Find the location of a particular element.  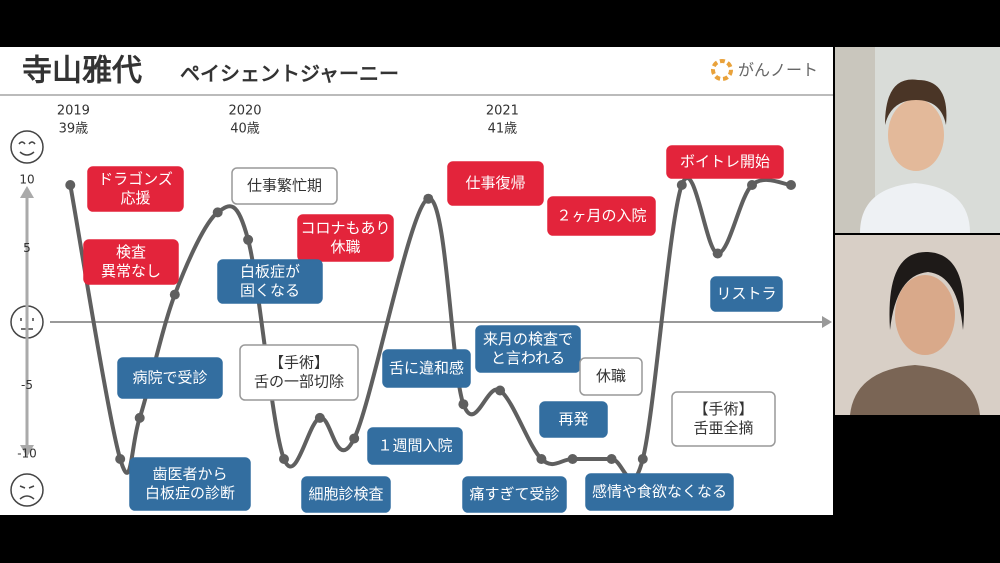

x-tick-label: 2019 is located at coordinates (73, 111).